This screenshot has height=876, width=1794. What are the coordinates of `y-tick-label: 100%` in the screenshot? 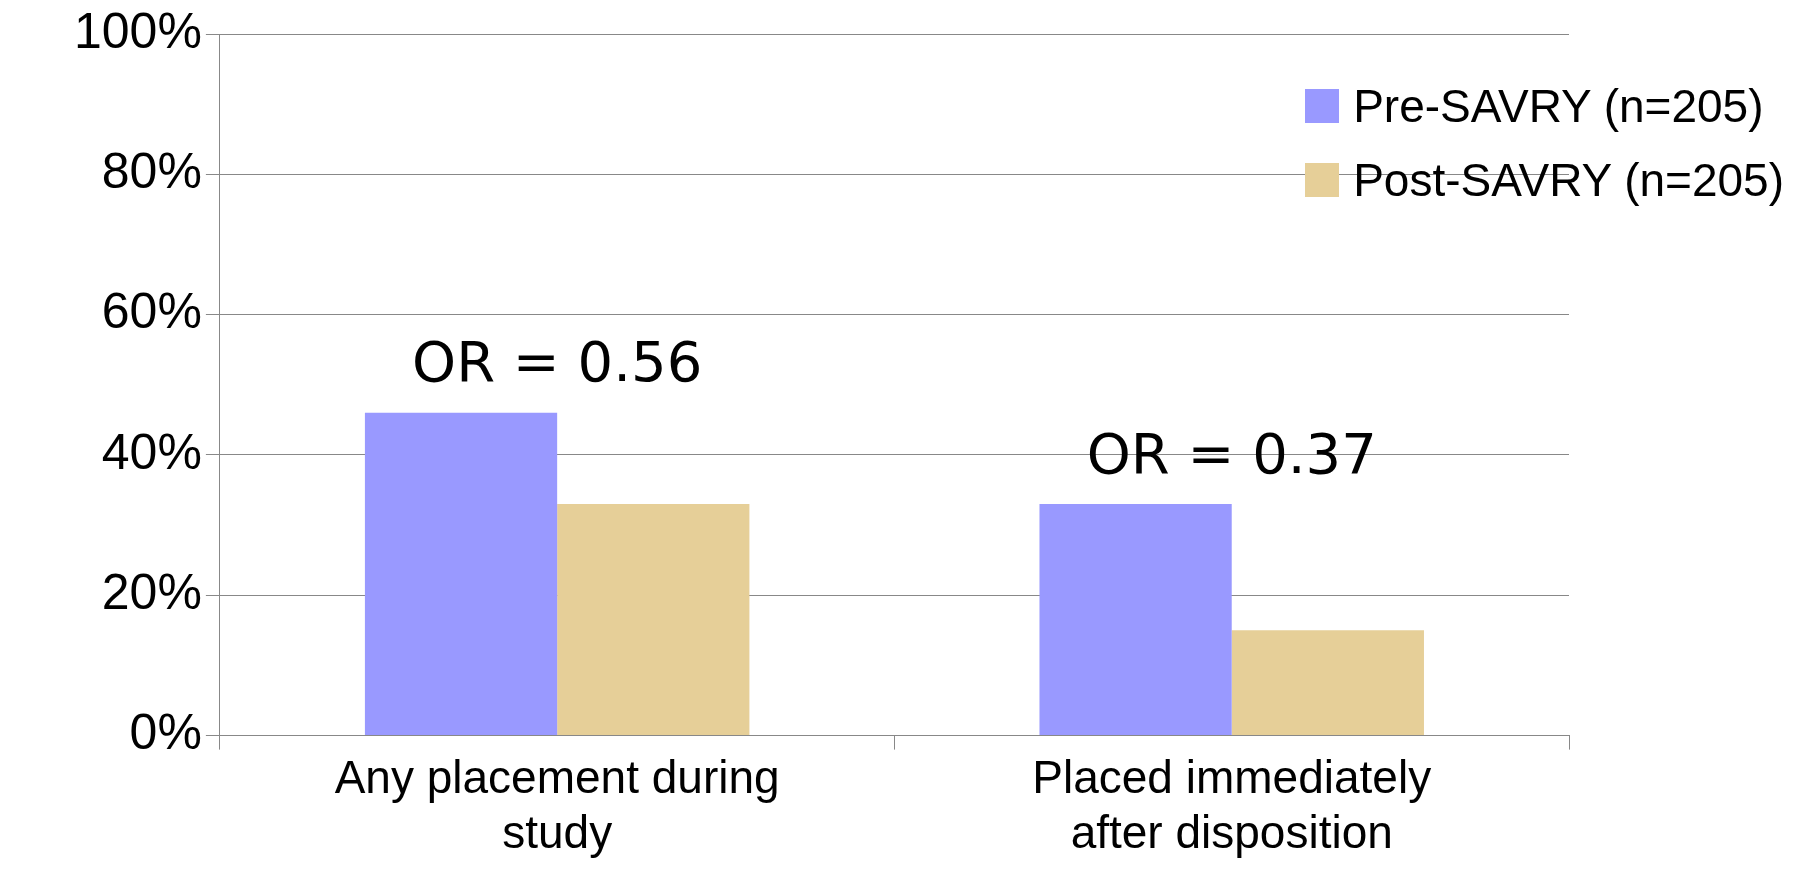 It's located at (137, 30).